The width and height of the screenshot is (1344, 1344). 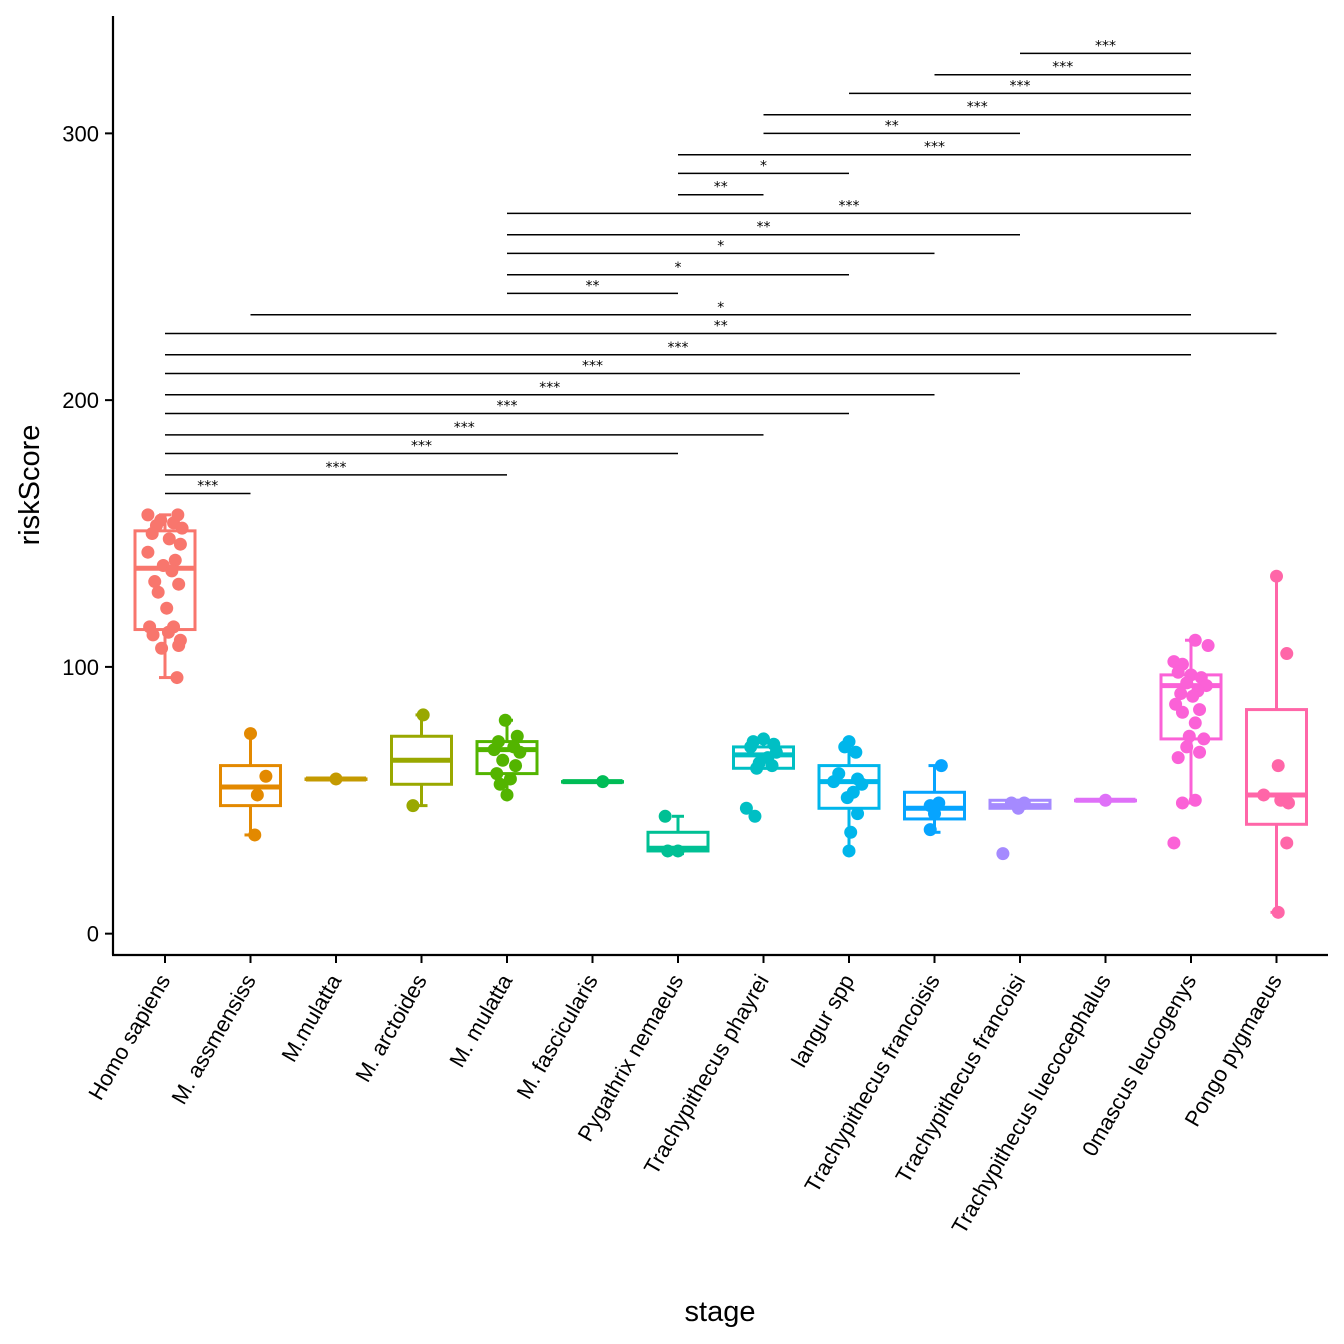 I want to click on comparison-1-5: ***, so click(x=336, y=468).